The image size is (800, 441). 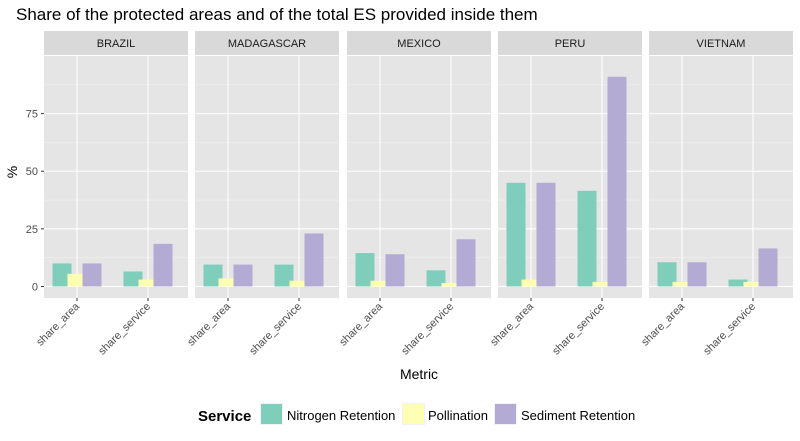 I want to click on facet-strip-label: PERU, so click(x=570, y=44).